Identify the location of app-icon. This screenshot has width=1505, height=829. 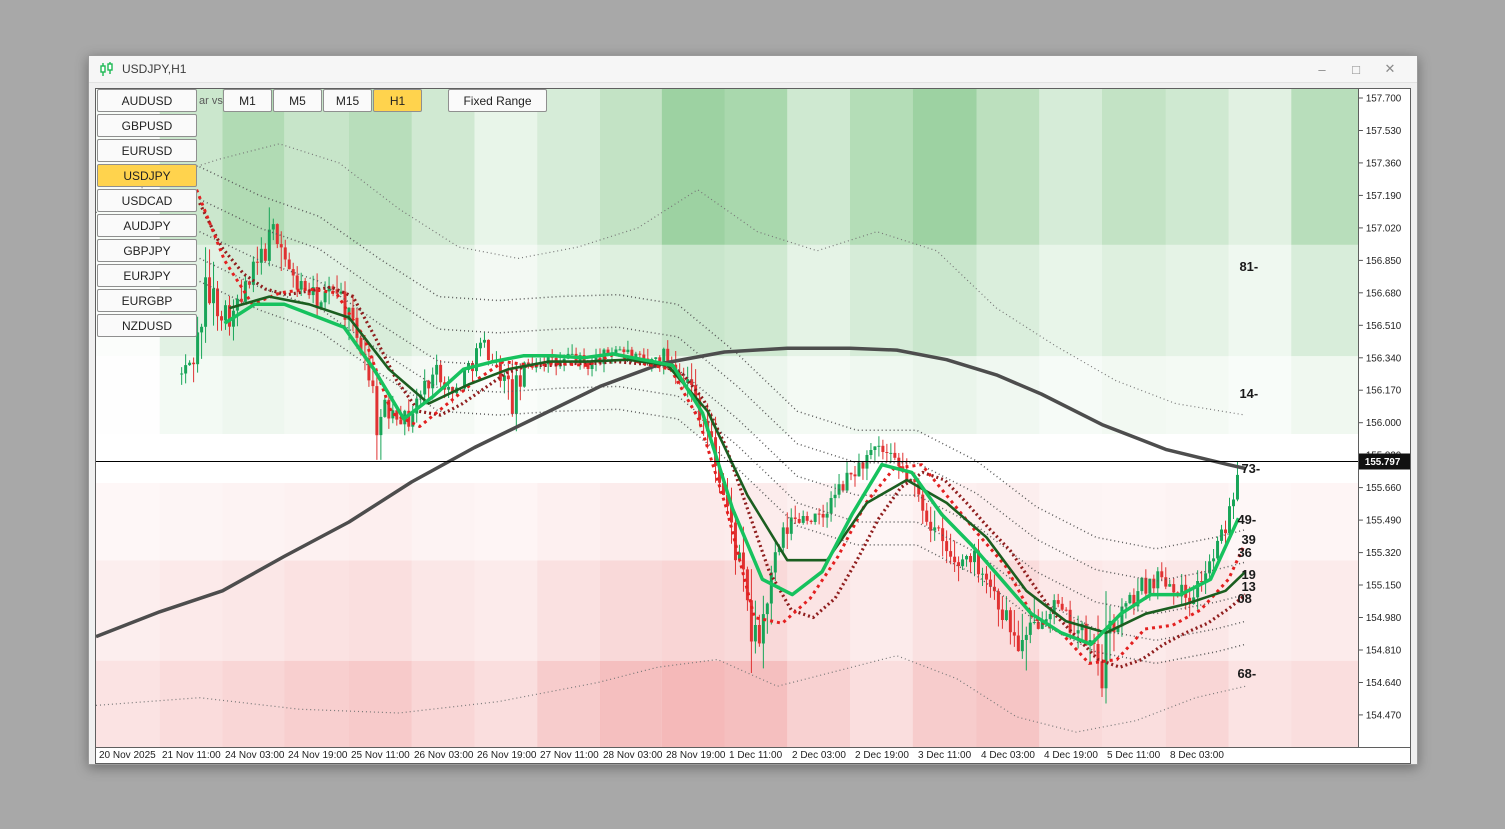
(107, 69).